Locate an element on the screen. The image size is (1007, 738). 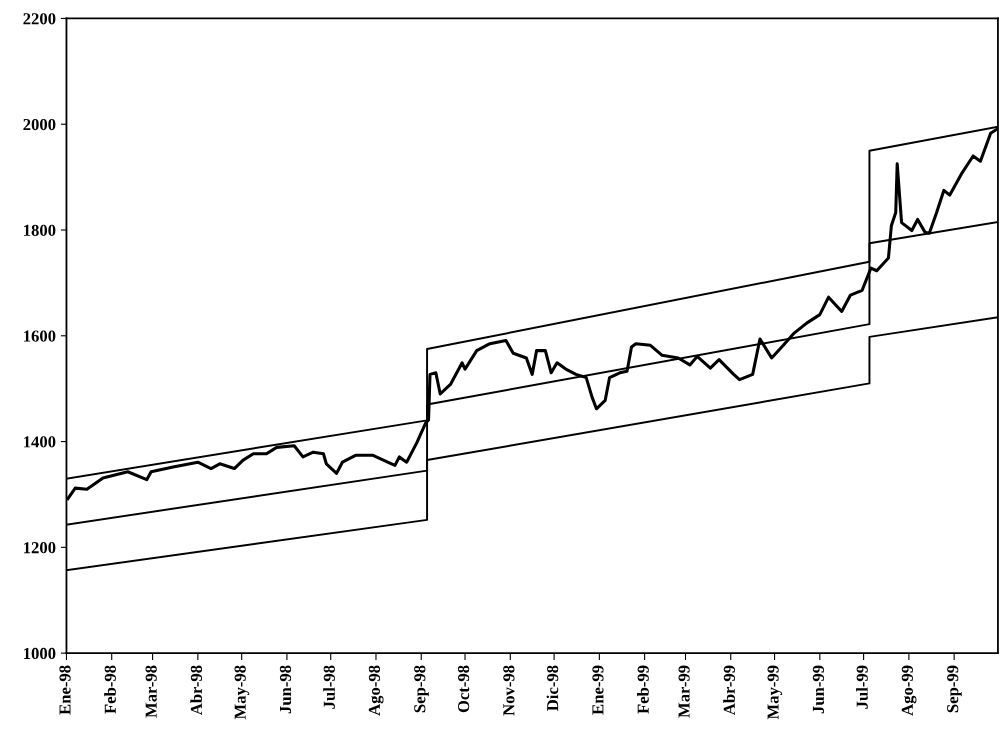
x-tick-label: Mar-98 is located at coordinates (151, 691).